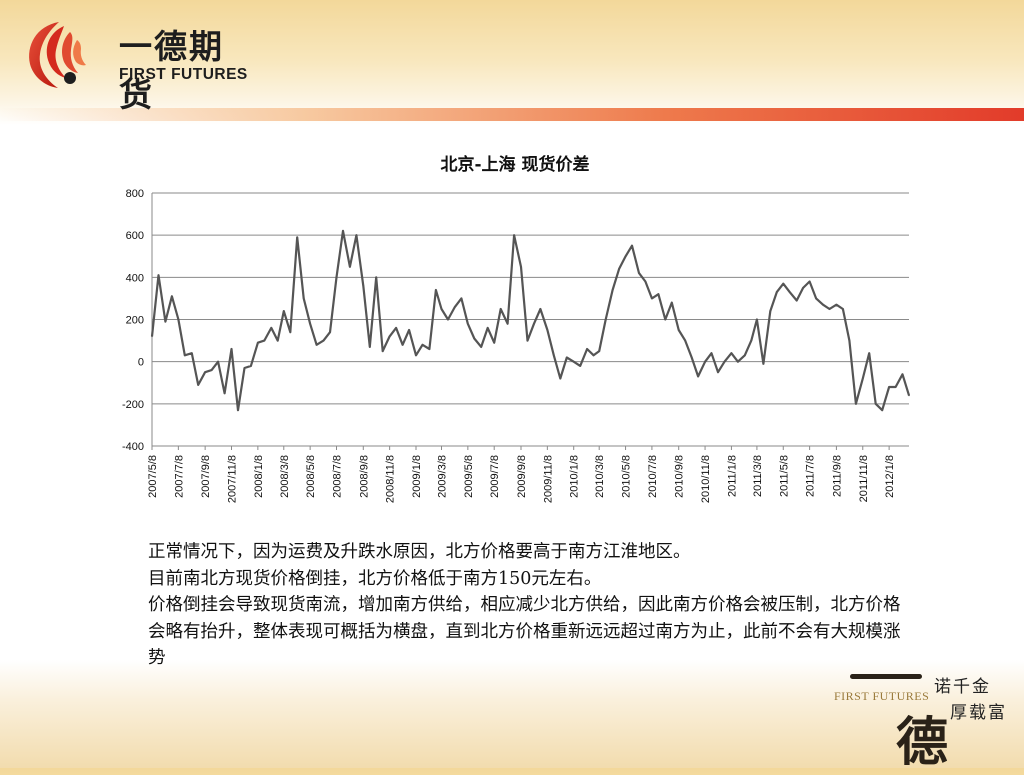  What do you see at coordinates (522, 476) in the screenshot?
I see `x-tick-label: 2009/9/8` at bounding box center [522, 476].